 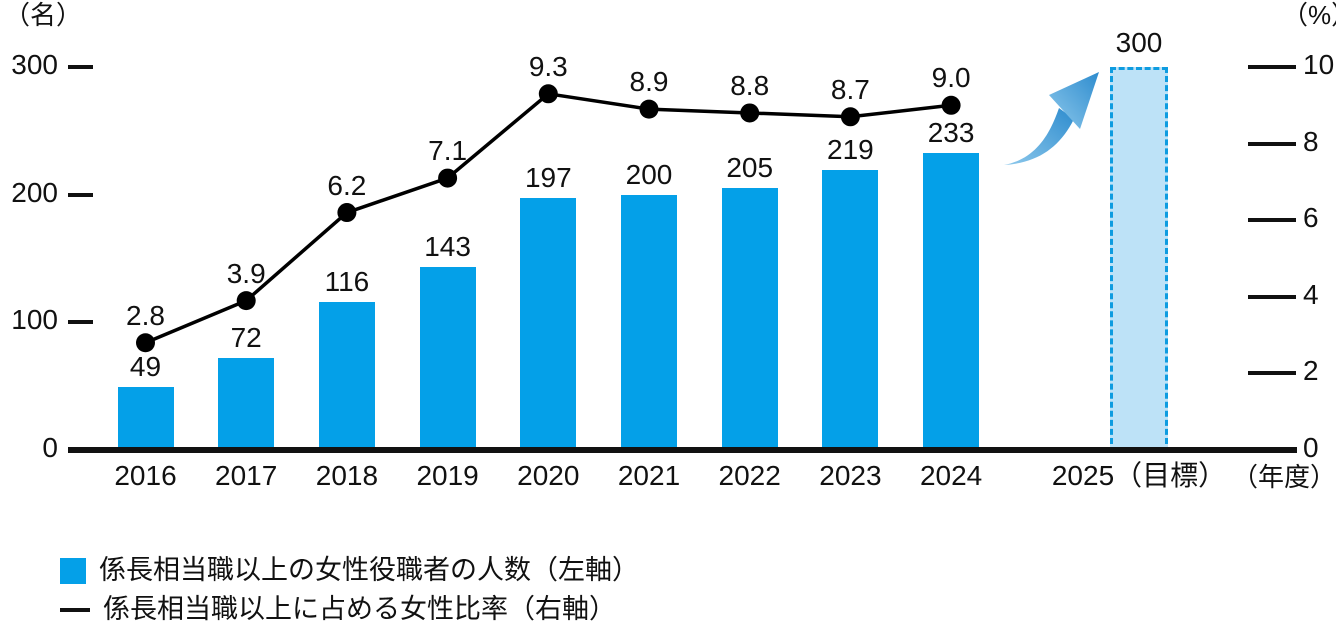 I want to click on line-point-label: 8.9, so click(x=649, y=82).